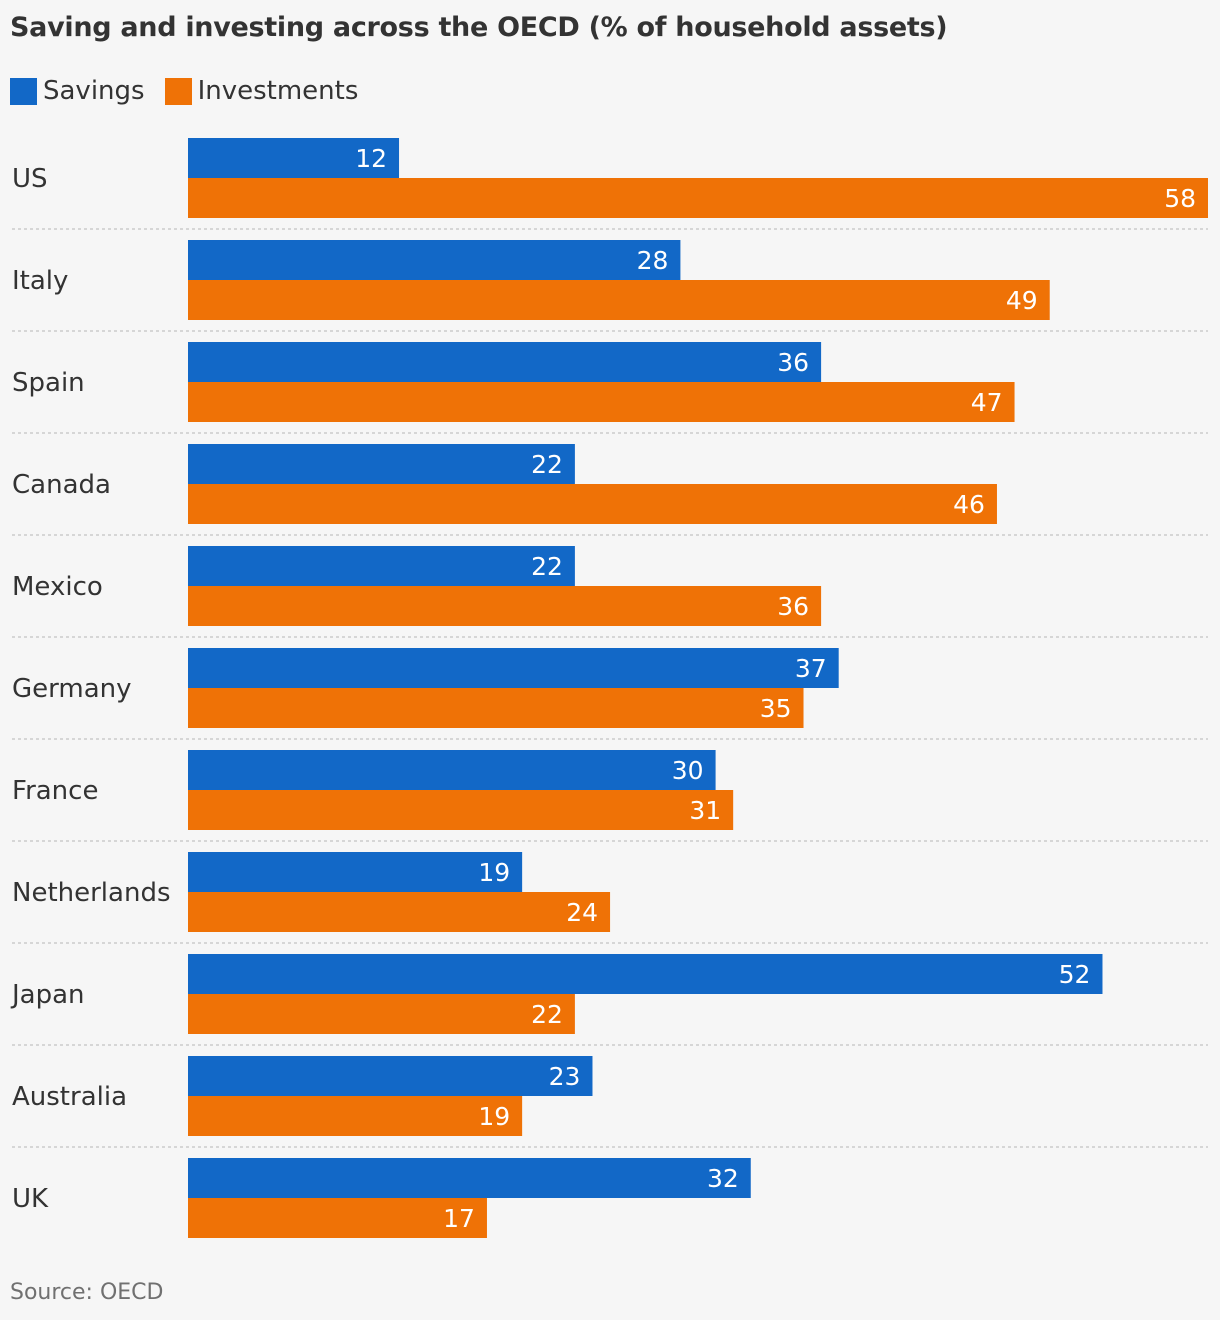  What do you see at coordinates (547, 1014) in the screenshot?
I see `value-label-investments-japan: 22` at bounding box center [547, 1014].